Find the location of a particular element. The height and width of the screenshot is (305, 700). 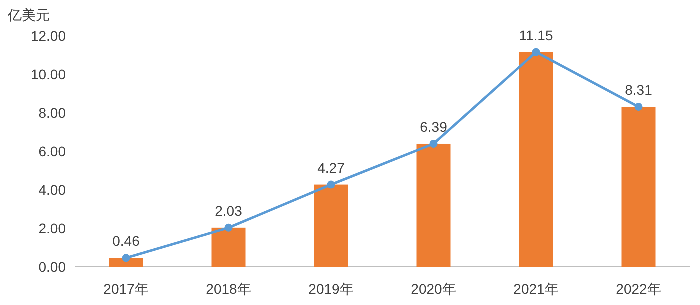

data-label: 2.03 is located at coordinates (229, 210).